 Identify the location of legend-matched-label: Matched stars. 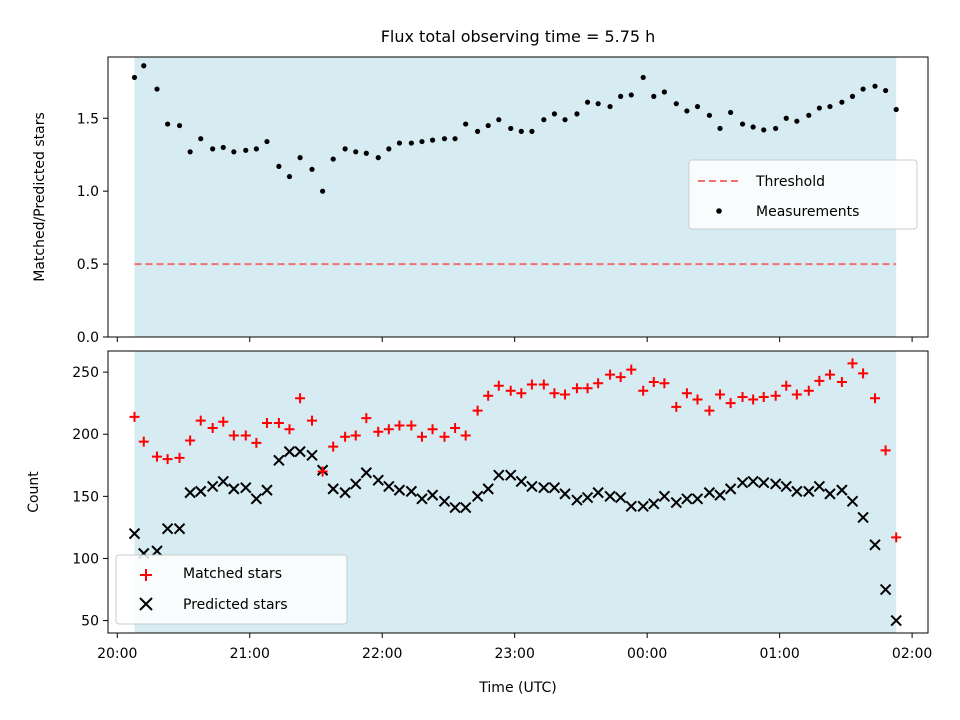
(232, 574).